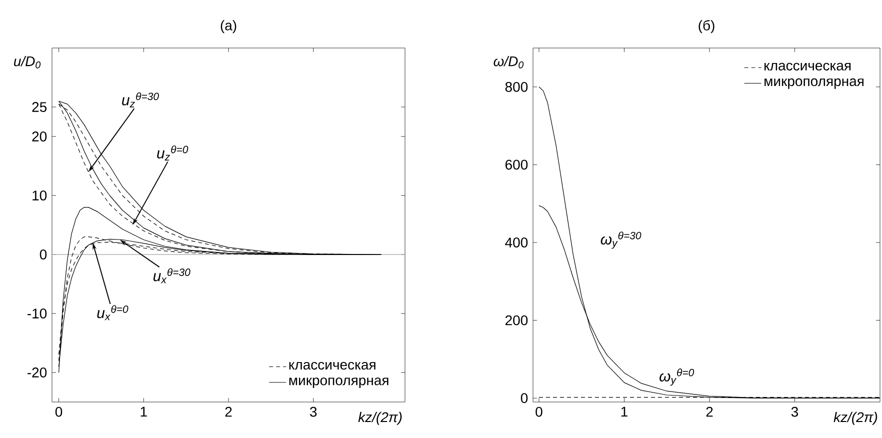 The width and height of the screenshot is (882, 438). I want to click on chart-title: (б), so click(706, 27).